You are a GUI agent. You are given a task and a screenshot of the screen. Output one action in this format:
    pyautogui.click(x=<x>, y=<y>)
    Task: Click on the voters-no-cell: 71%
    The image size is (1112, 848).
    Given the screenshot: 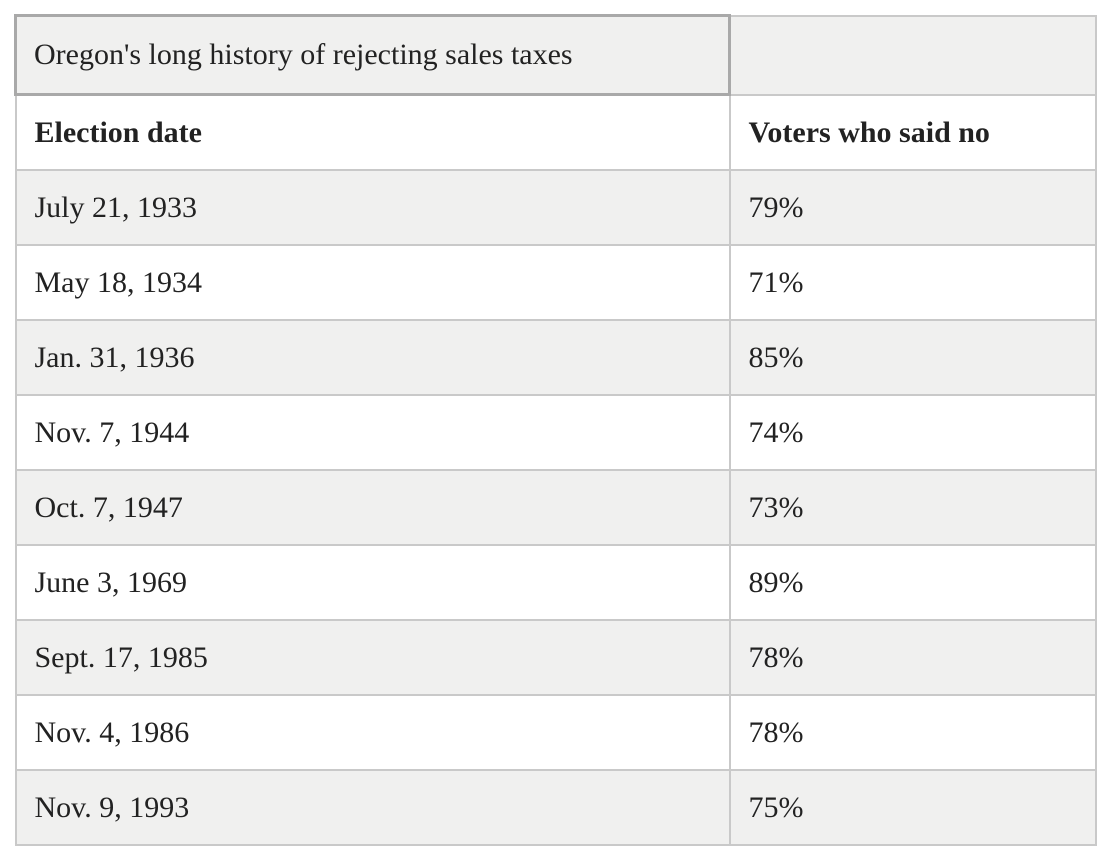 What is the action you would take?
    pyautogui.click(x=912, y=282)
    